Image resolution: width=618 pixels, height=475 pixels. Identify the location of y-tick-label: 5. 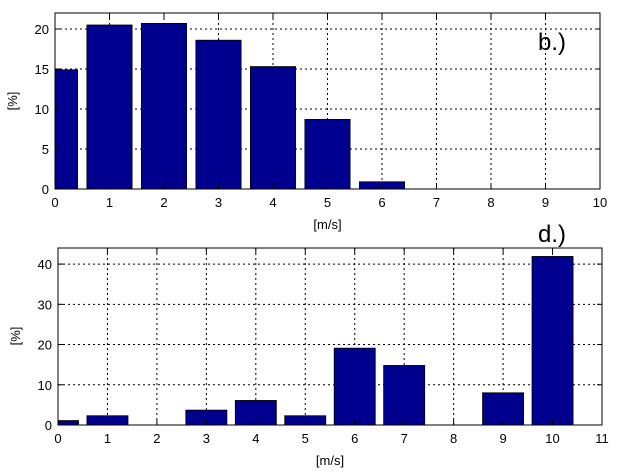
(45, 149).